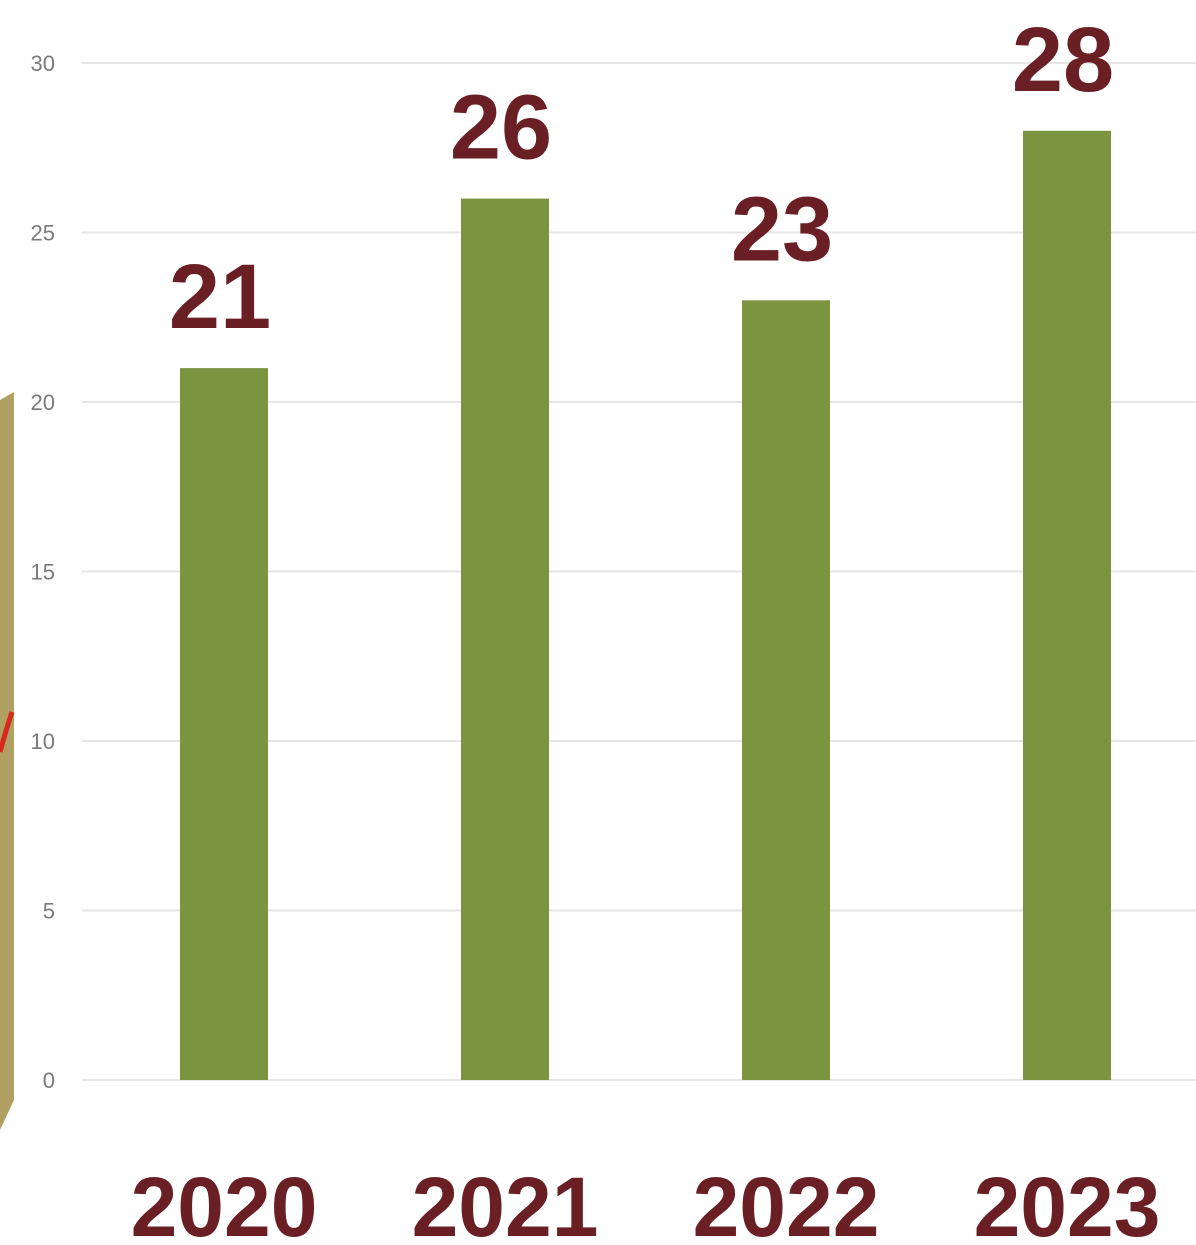 The height and width of the screenshot is (1245, 1196). I want to click on y-tick-label: 0, so click(49, 1080).